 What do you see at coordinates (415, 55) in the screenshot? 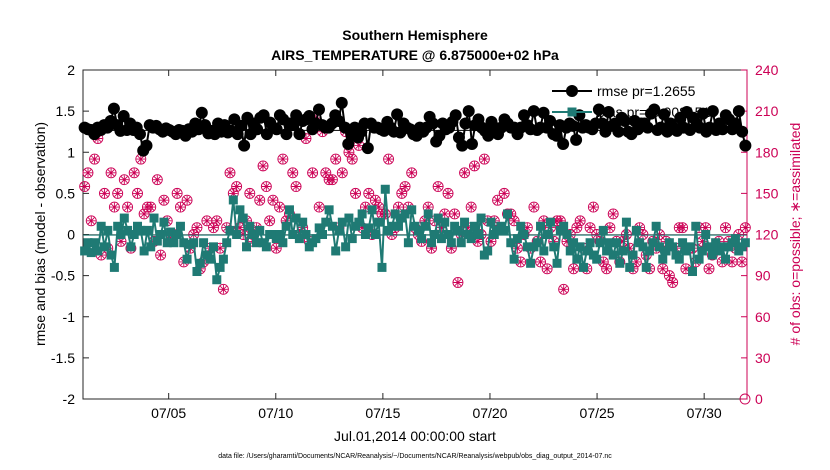
I see `chart-subtitle: AIRS_TEMPERATURE @ 6.875000e+02 hPa` at bounding box center [415, 55].